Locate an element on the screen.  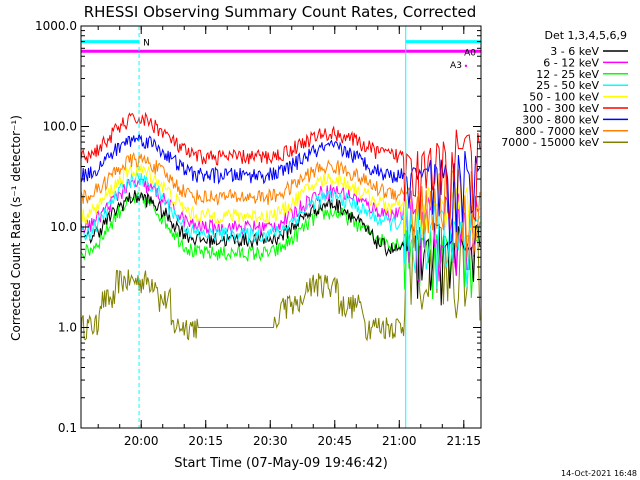
x-tick-label: 20:45 is located at coordinates (334, 441).